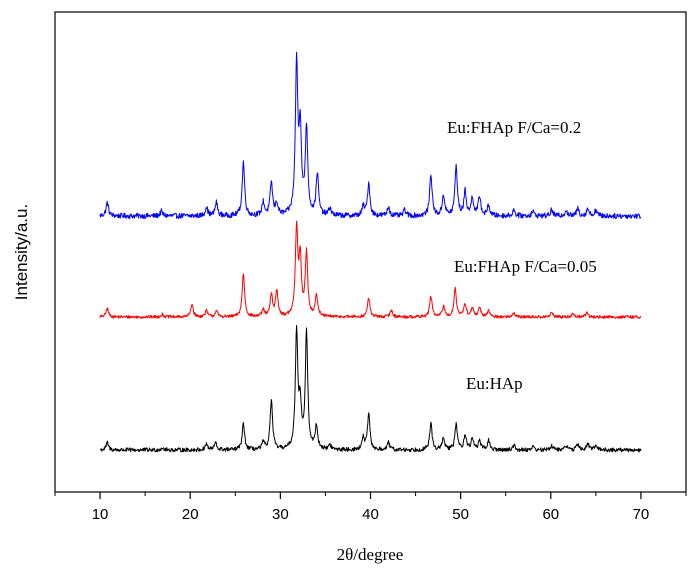 The image size is (693, 572). What do you see at coordinates (522, 255) in the screenshot?
I see `series-labels: Eu:FHAp F/Ca=0.2 Eu:FHAp F/Ca=0.05 Eu:HAp` at bounding box center [522, 255].